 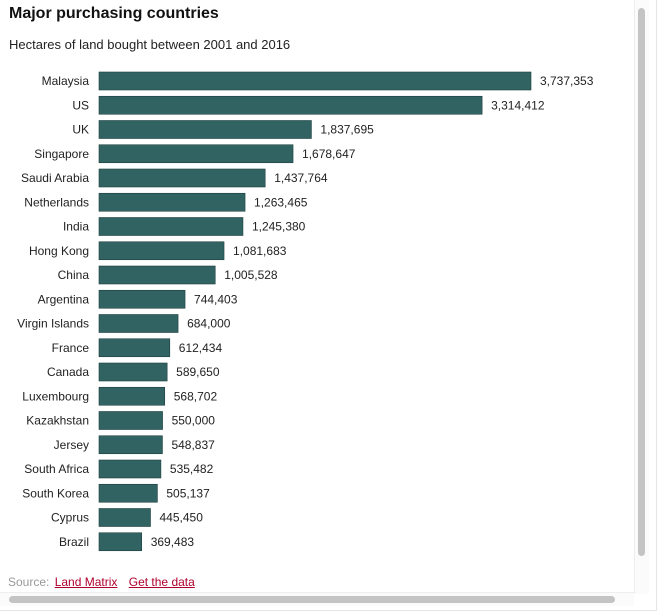 I want to click on value-label-us: 3,314,412, so click(x=518, y=105).